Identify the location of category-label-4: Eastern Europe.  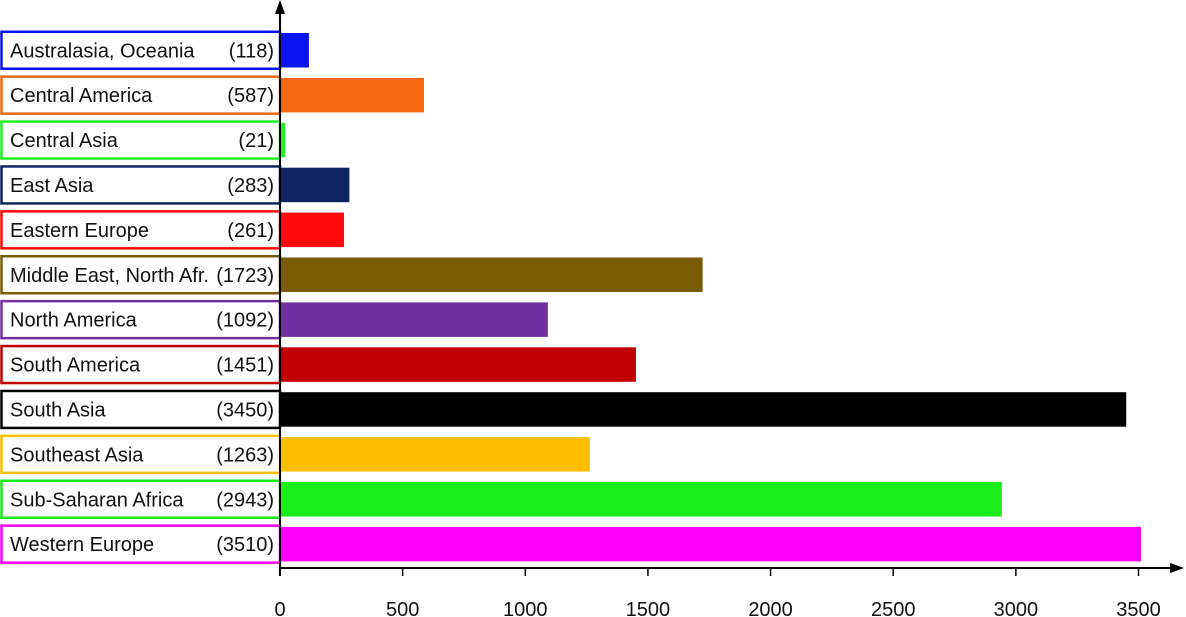
(79, 231).